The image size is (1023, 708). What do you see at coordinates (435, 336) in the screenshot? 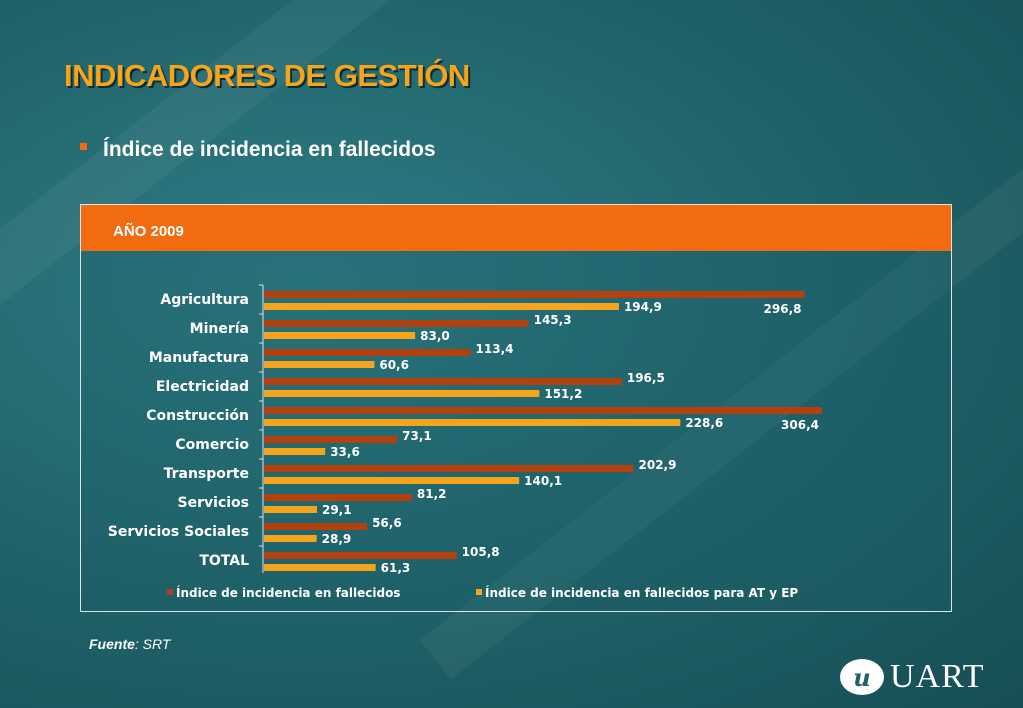
I see `data-label: 83,0` at bounding box center [435, 336].